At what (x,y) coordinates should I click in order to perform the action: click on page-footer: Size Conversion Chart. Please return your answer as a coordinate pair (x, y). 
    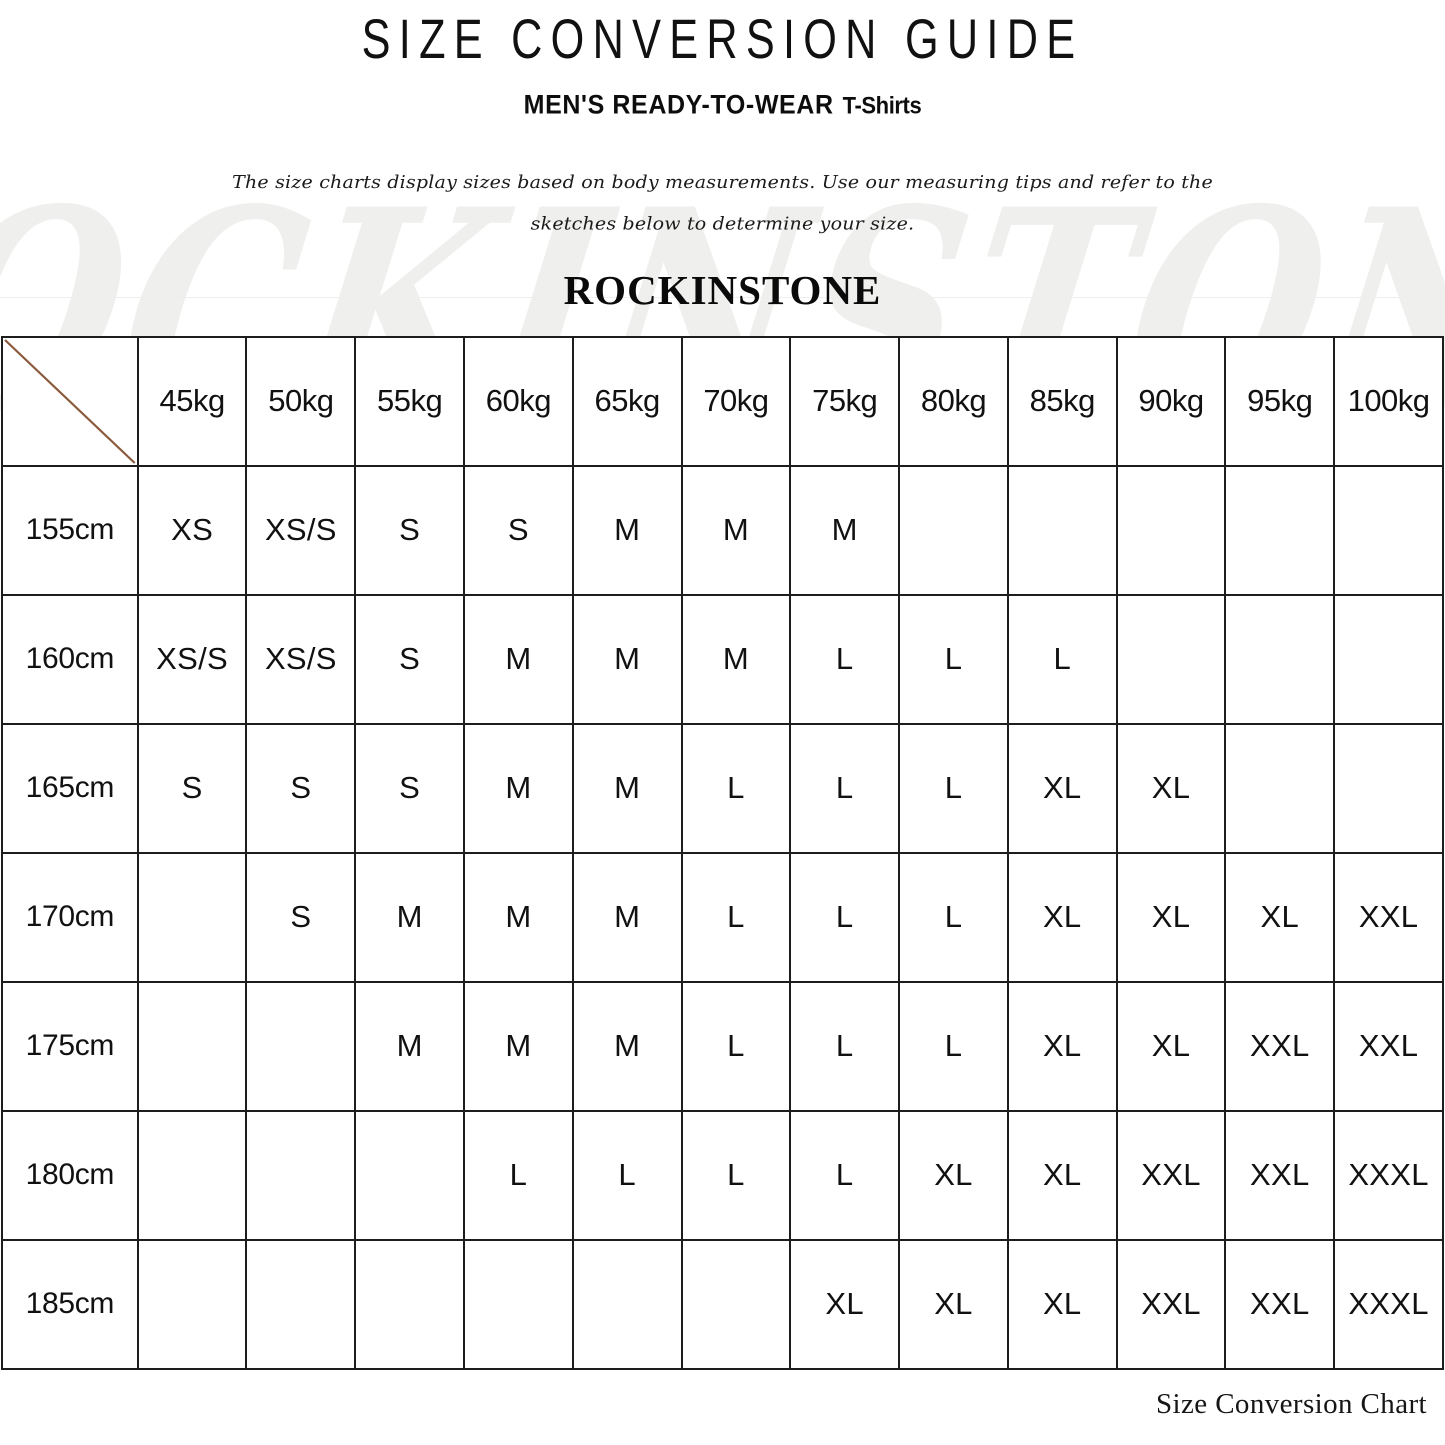
    Looking at the image, I should click on (722, 1395).